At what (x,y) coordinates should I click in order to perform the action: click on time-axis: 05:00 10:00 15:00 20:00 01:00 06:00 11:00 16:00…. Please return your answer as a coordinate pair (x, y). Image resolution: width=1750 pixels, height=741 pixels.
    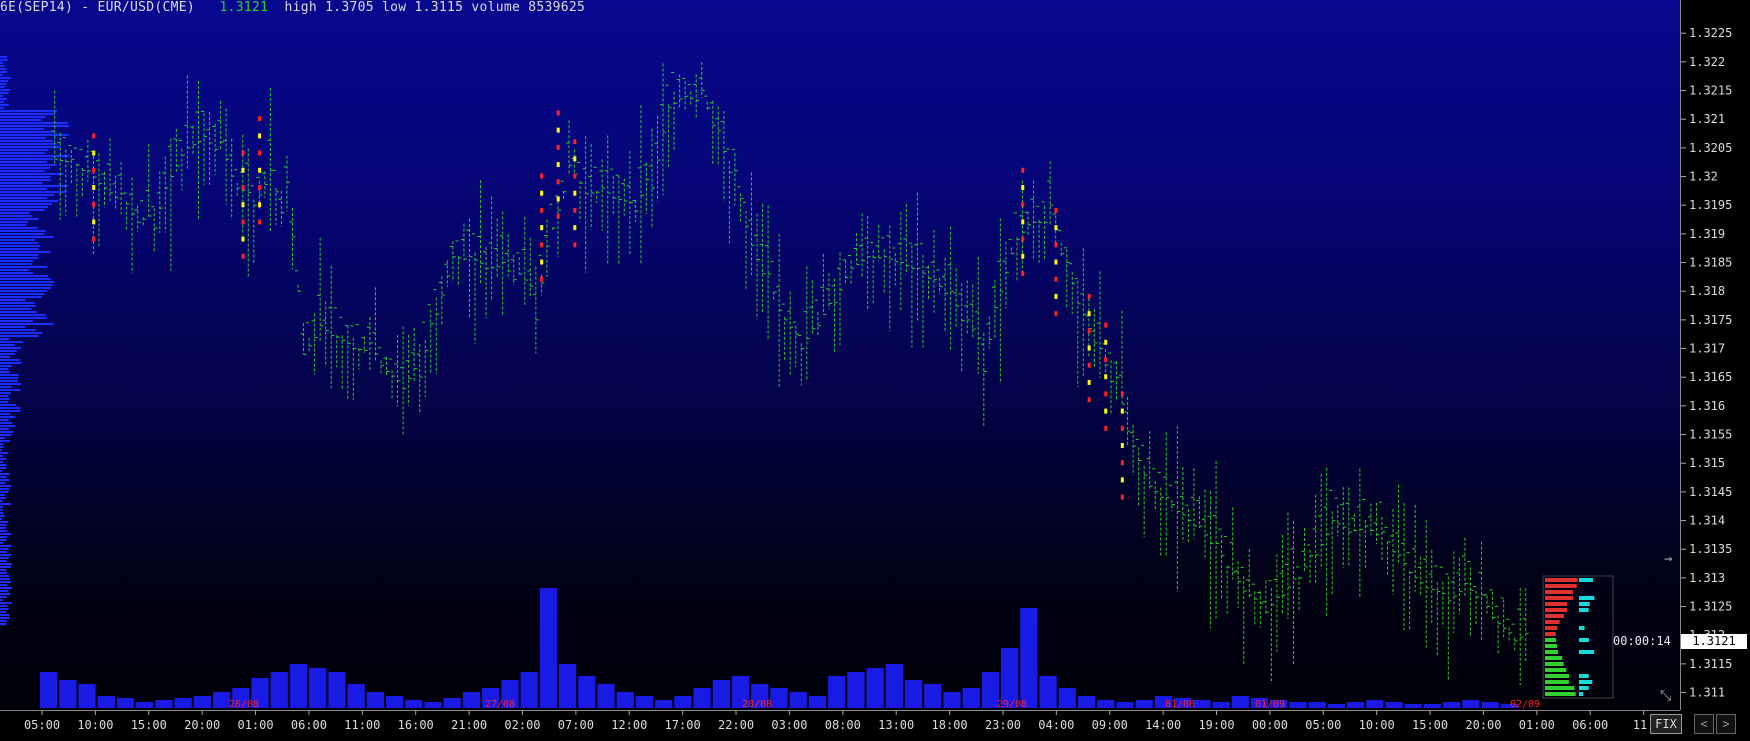
    Looking at the image, I should click on (840, 723).